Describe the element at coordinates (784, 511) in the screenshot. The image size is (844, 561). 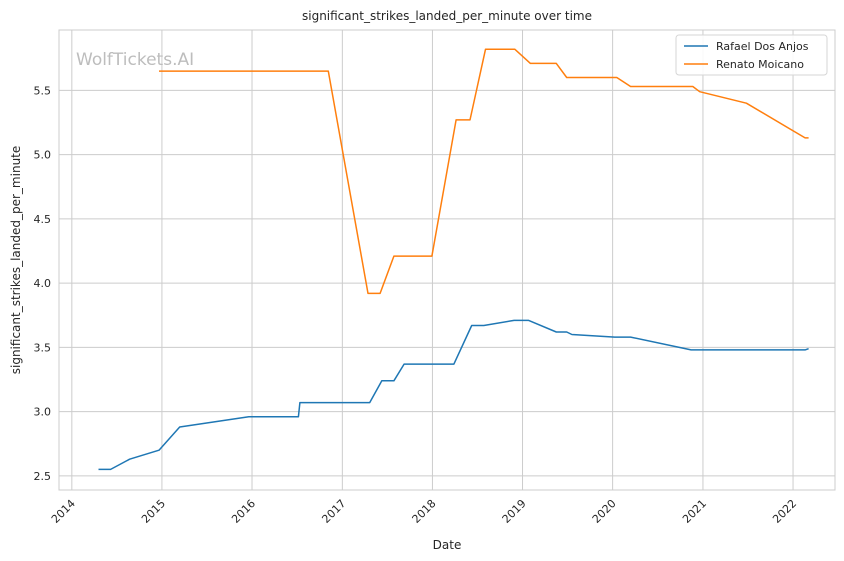
I see `x-tick-label: 2022` at that location.